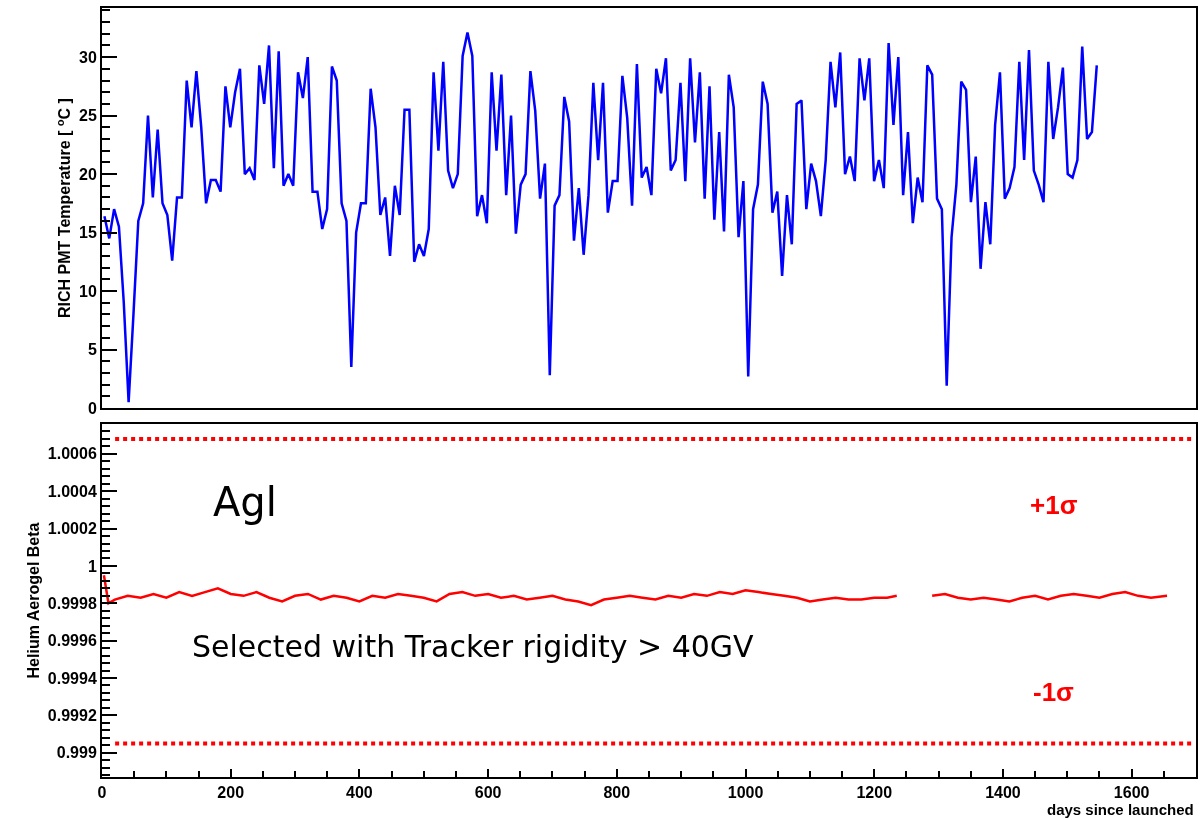  Describe the element at coordinates (72, 678) in the screenshot. I see `y-tick-label: 0.9994` at that location.